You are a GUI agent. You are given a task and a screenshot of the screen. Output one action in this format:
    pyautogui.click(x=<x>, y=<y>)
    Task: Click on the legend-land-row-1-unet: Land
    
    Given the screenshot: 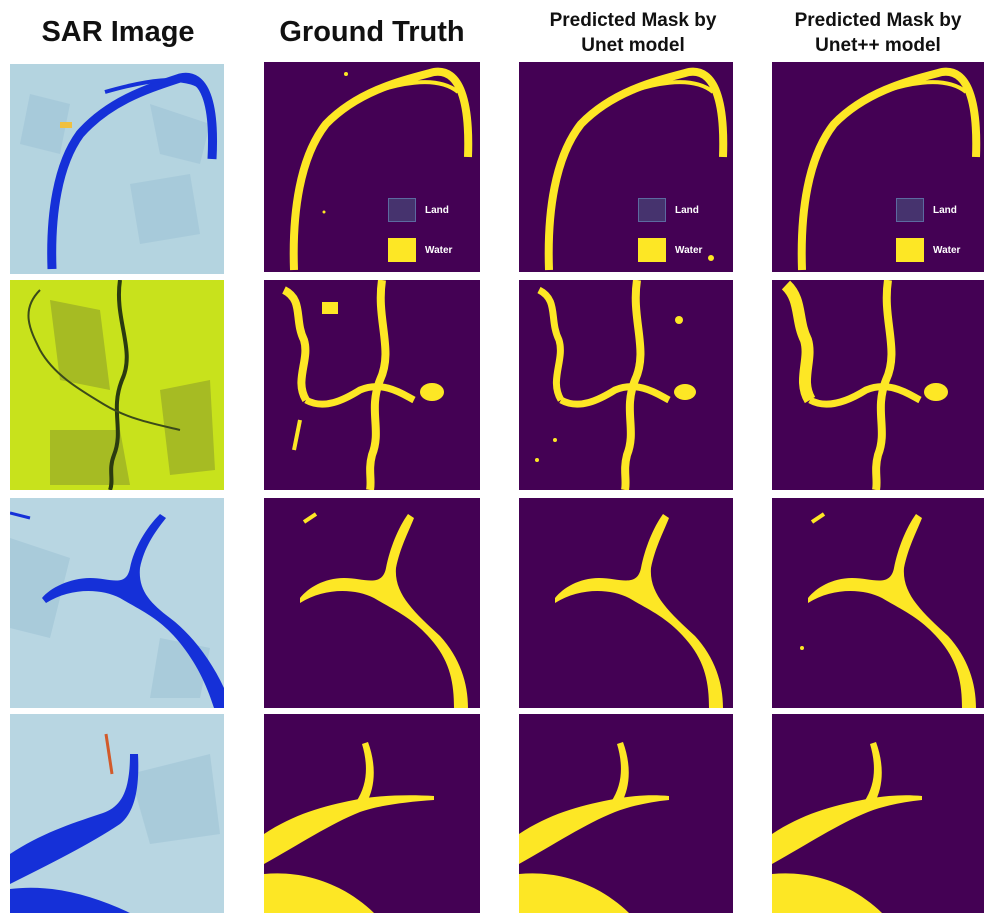 What is the action you would take?
    pyautogui.click(x=668, y=210)
    